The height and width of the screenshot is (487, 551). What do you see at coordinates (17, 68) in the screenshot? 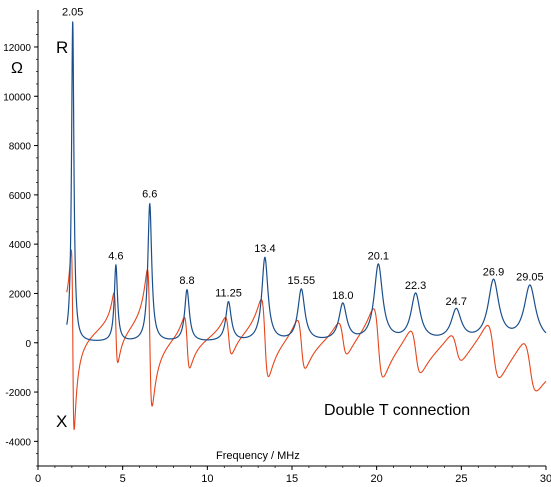
I see `y-axis-label: Ω` at bounding box center [17, 68].